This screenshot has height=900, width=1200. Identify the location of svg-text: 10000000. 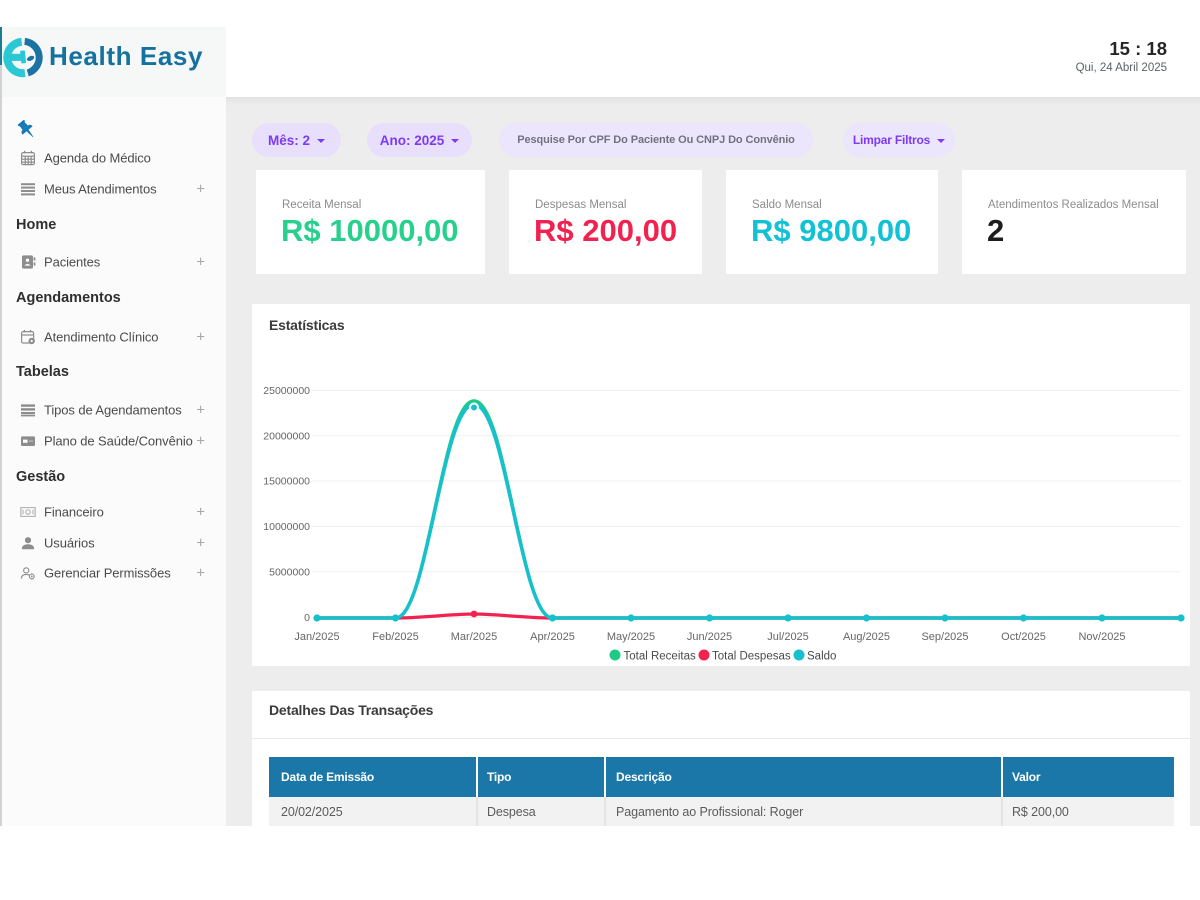
(286, 527).